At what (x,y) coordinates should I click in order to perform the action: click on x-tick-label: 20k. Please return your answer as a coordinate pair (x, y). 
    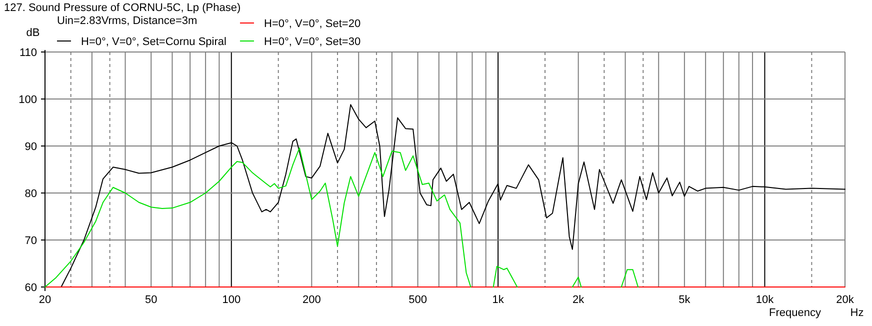
    Looking at the image, I should click on (845, 300).